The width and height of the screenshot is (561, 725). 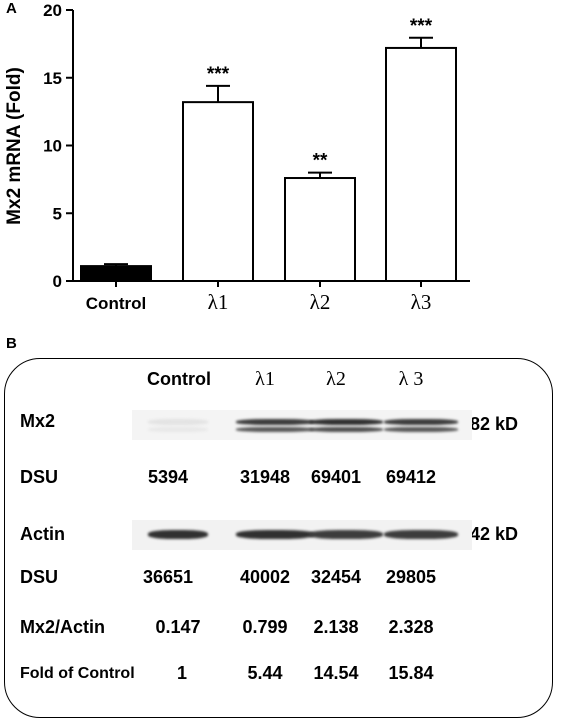 I want to click on ratio-lambda1: 0.799, so click(x=265, y=627).